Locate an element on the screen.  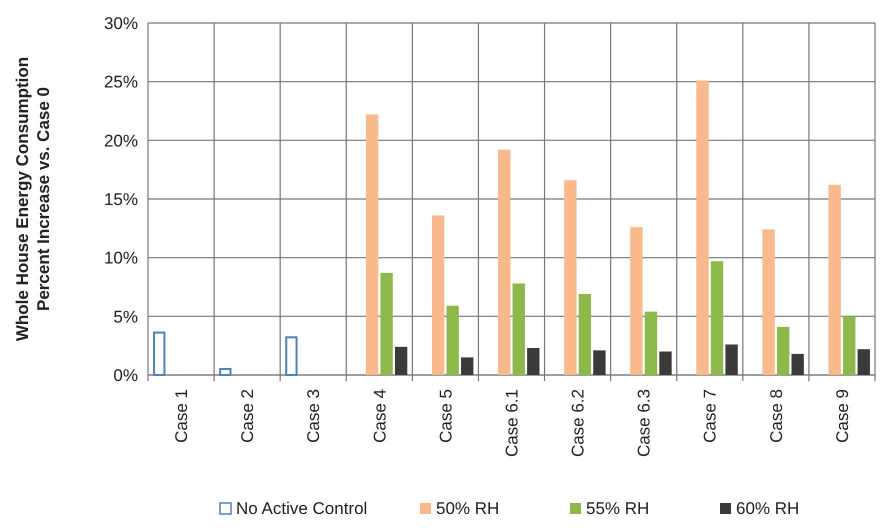
y-tick-label: 30% is located at coordinates (121, 23).